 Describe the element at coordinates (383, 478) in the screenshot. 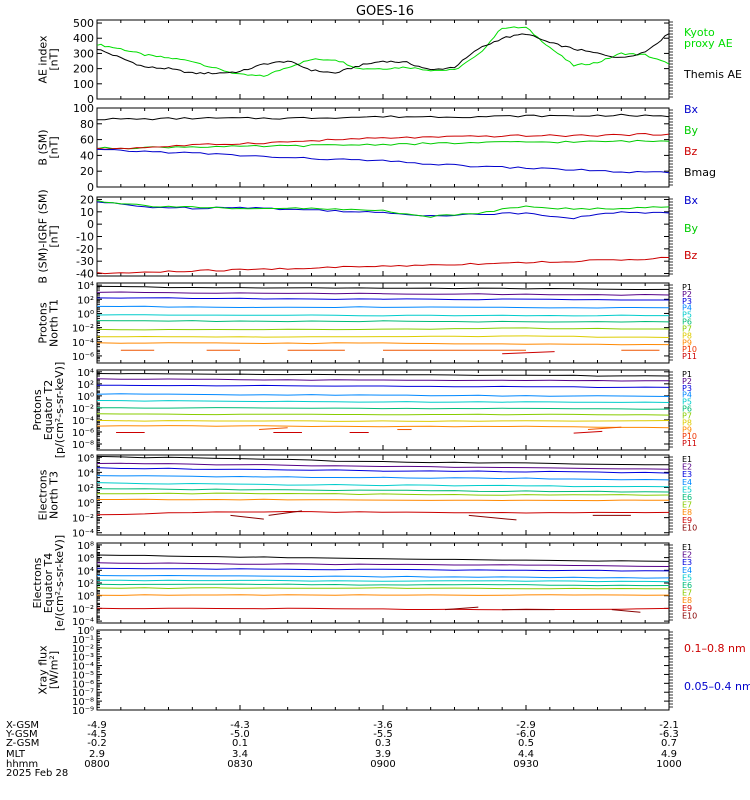

I see `series-e4` at that location.